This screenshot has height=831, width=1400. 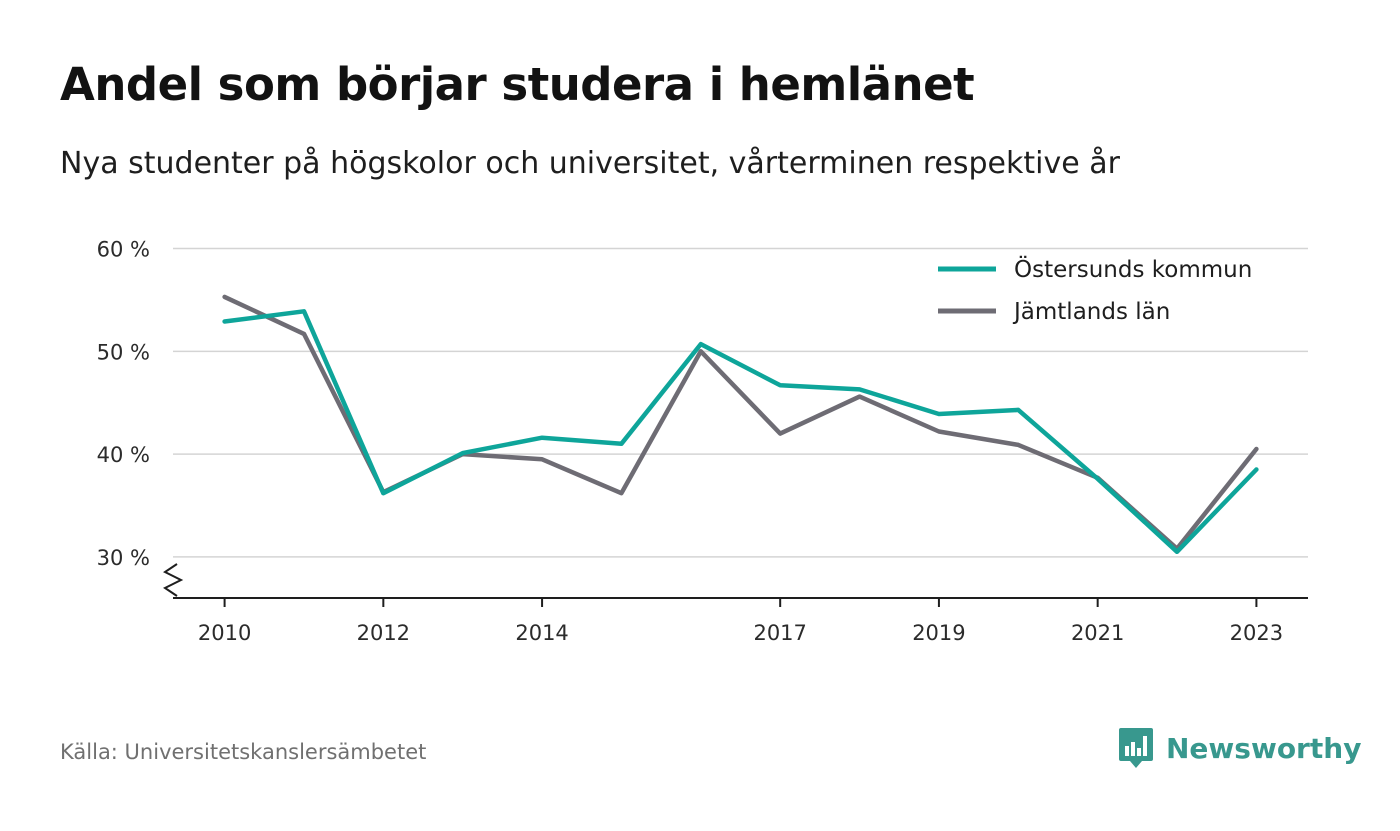 What do you see at coordinates (123, 558) in the screenshot?
I see `y-tick-label: 30 %` at bounding box center [123, 558].